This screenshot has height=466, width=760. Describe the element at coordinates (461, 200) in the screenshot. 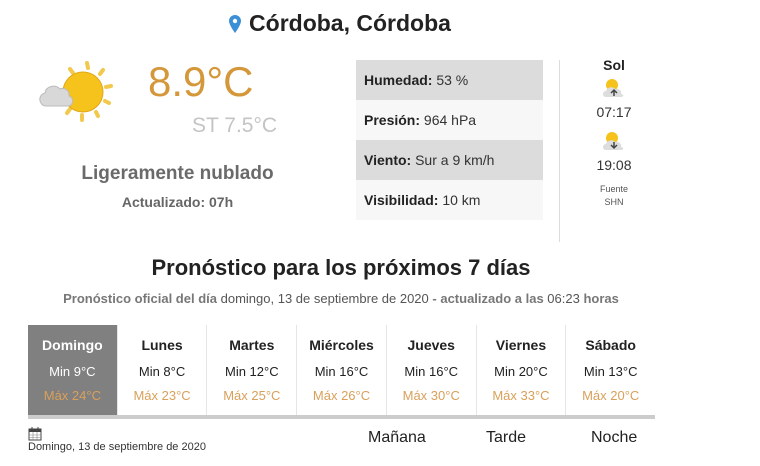

I see `value: 10 km` at that location.